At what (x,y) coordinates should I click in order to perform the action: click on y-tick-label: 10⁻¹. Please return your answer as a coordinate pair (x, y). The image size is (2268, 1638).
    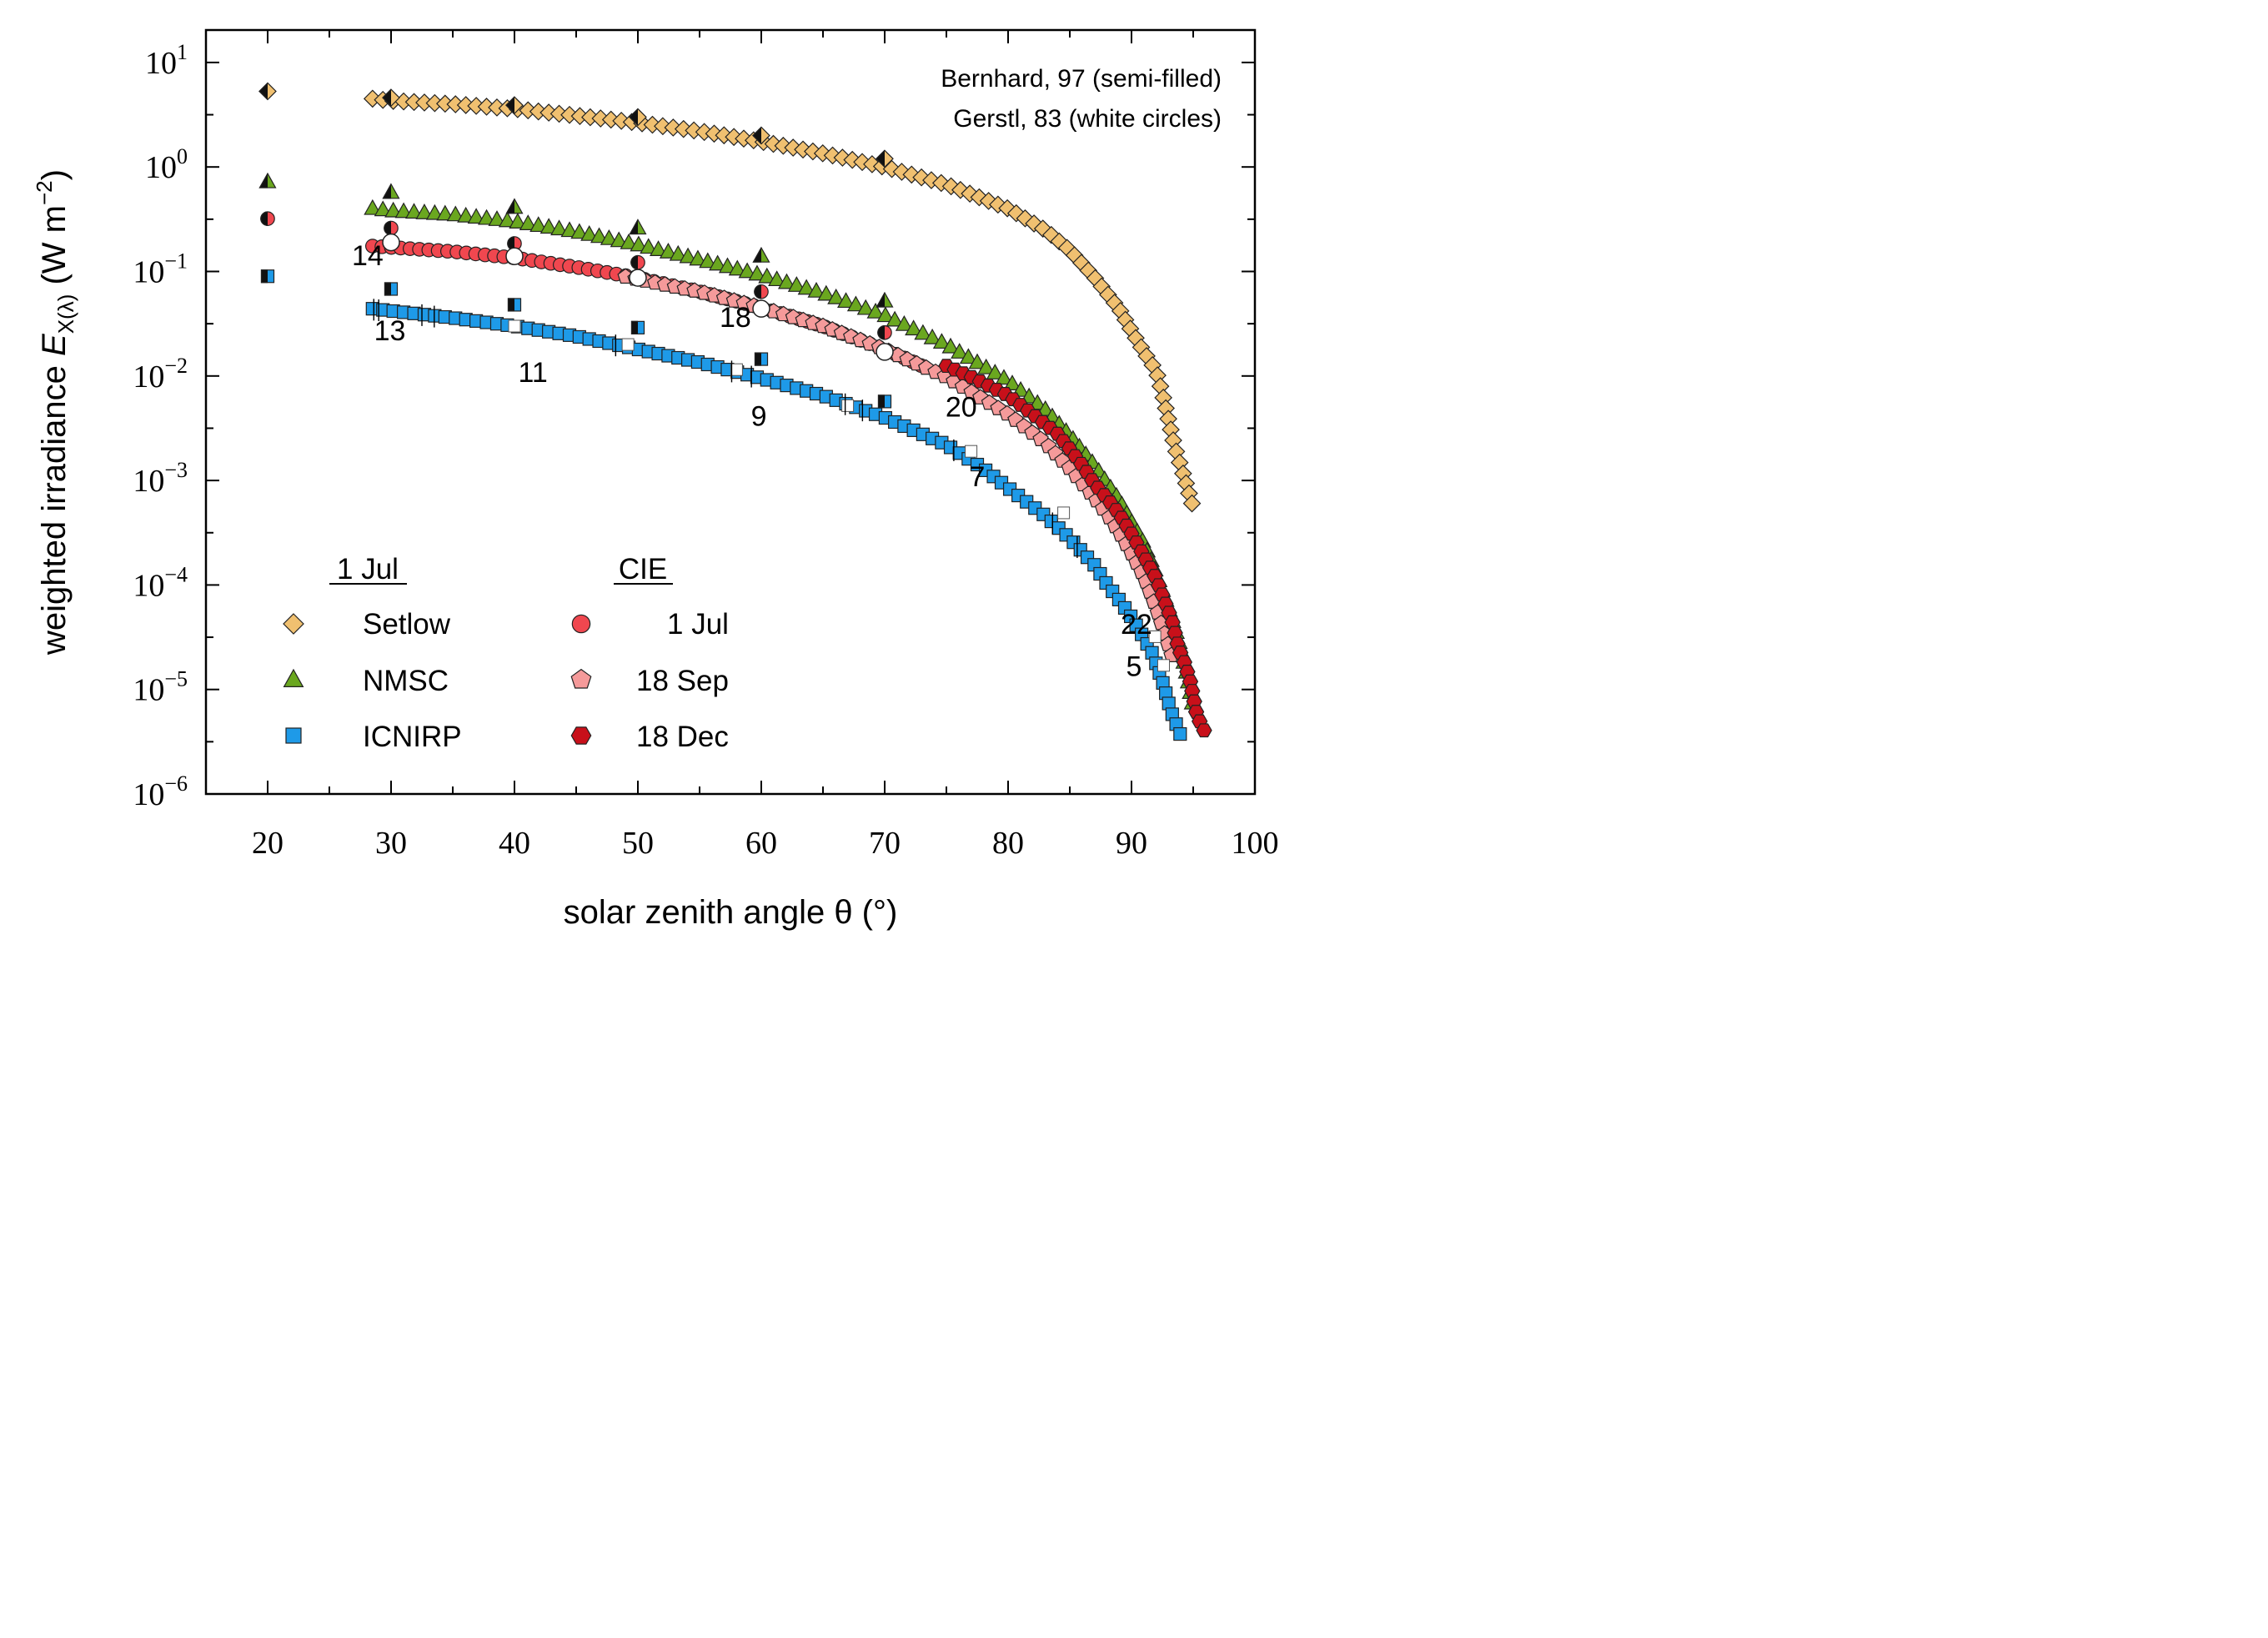
    Looking at the image, I should click on (160, 269).